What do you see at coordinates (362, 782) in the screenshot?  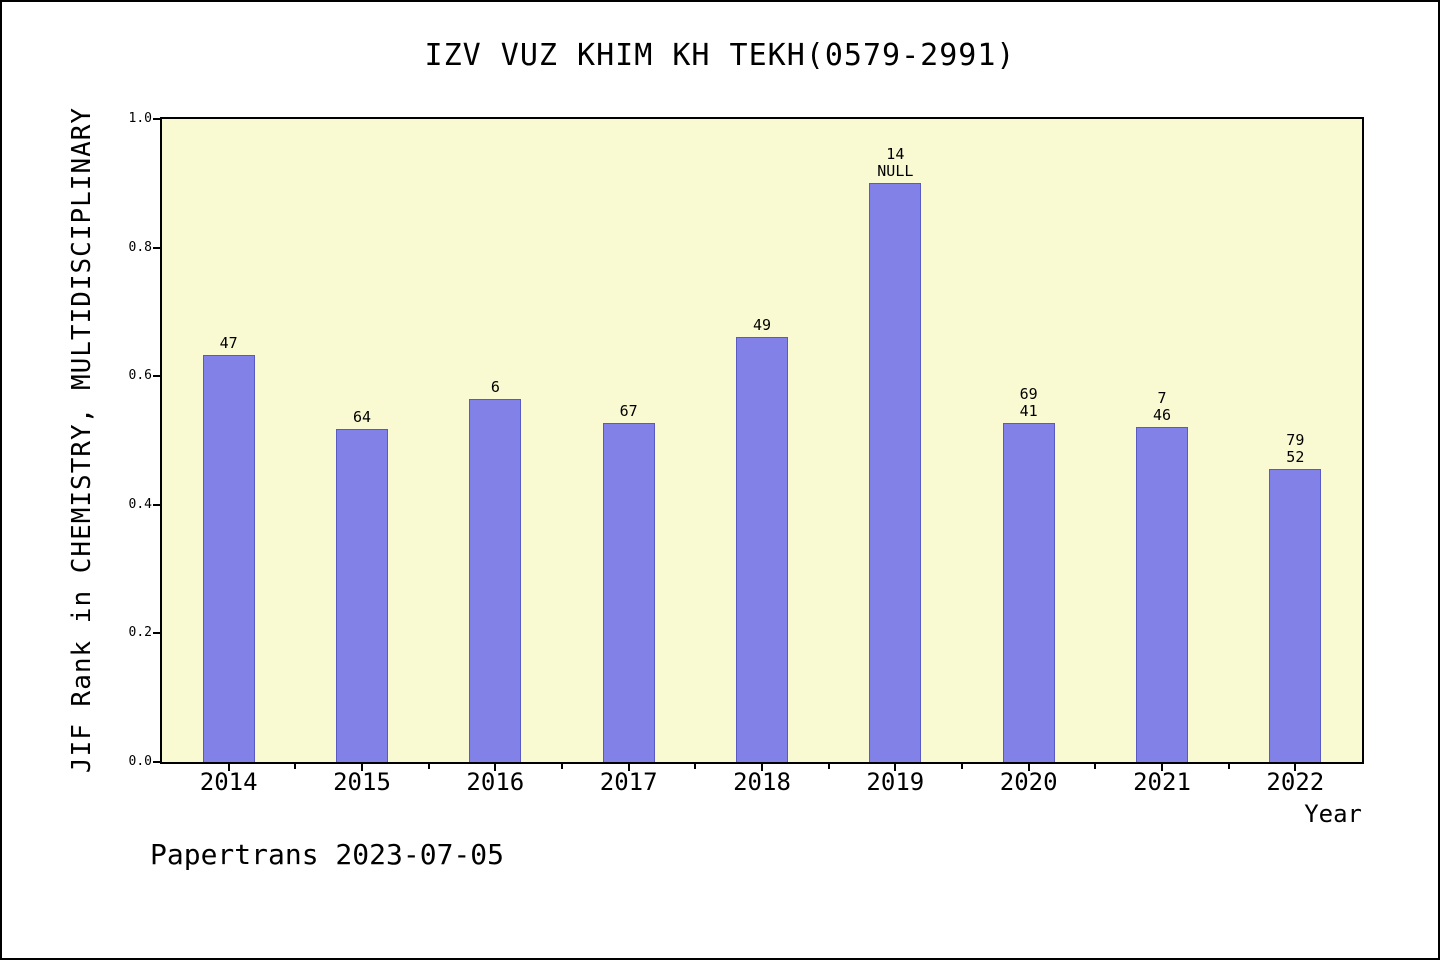 I see `x-tick-label: 2015` at bounding box center [362, 782].